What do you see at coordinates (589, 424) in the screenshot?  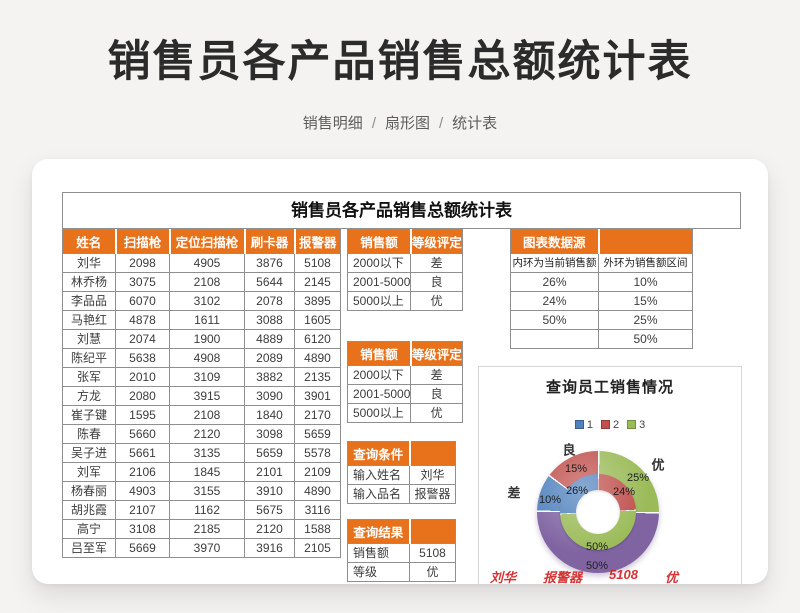 I see `legend-label: 1` at bounding box center [589, 424].